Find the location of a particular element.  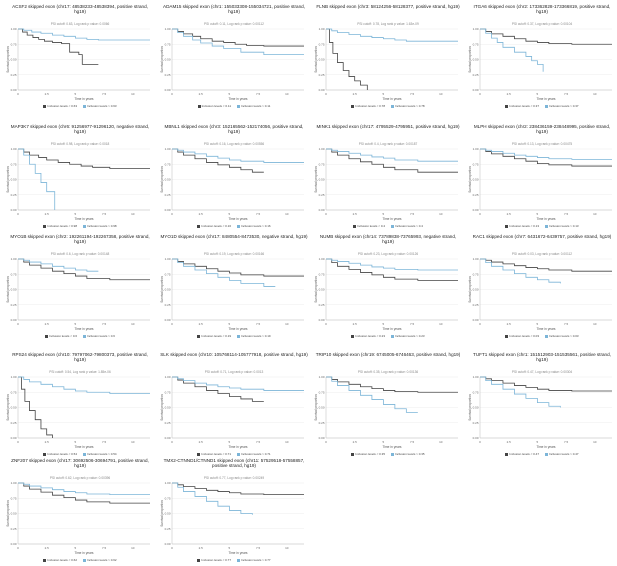

legend-item-low: Inclusion levels < 0.03 is located at coordinates (522, 336).